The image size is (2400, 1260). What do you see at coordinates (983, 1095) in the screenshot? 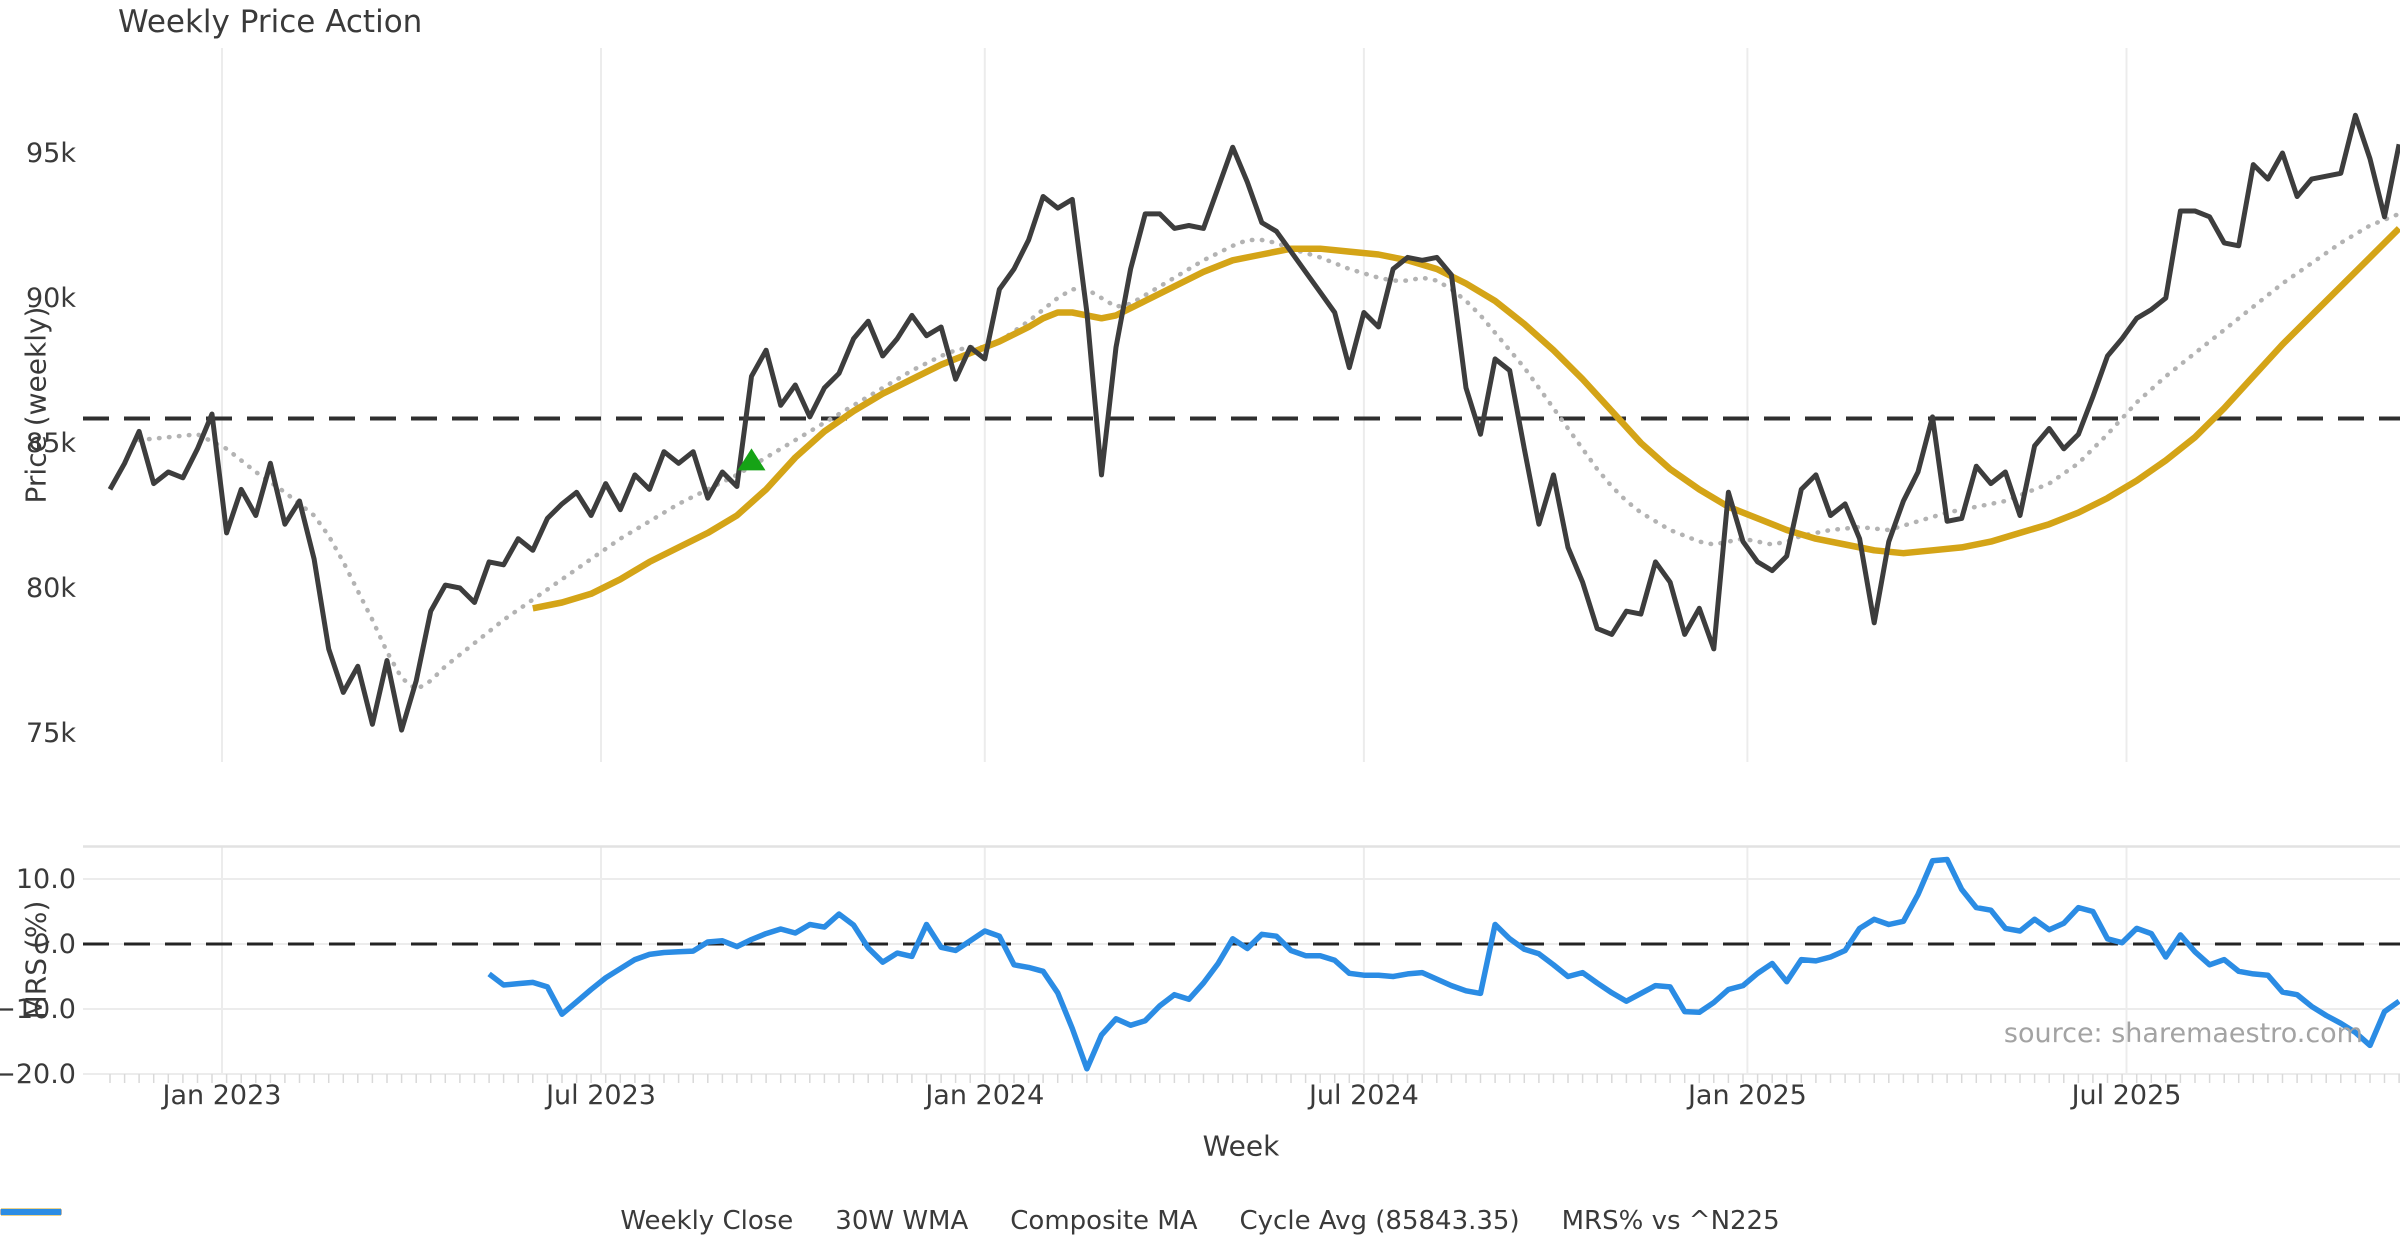
I see `month-tick-label: Jan 2024` at bounding box center [983, 1095].